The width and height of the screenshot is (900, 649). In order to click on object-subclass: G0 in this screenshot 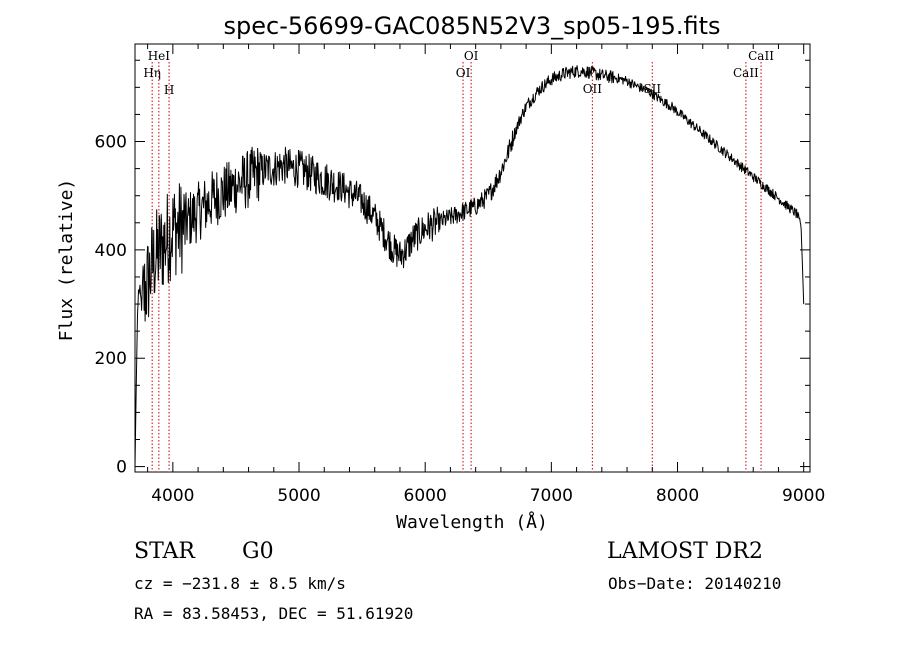, I will do `click(258, 551)`.